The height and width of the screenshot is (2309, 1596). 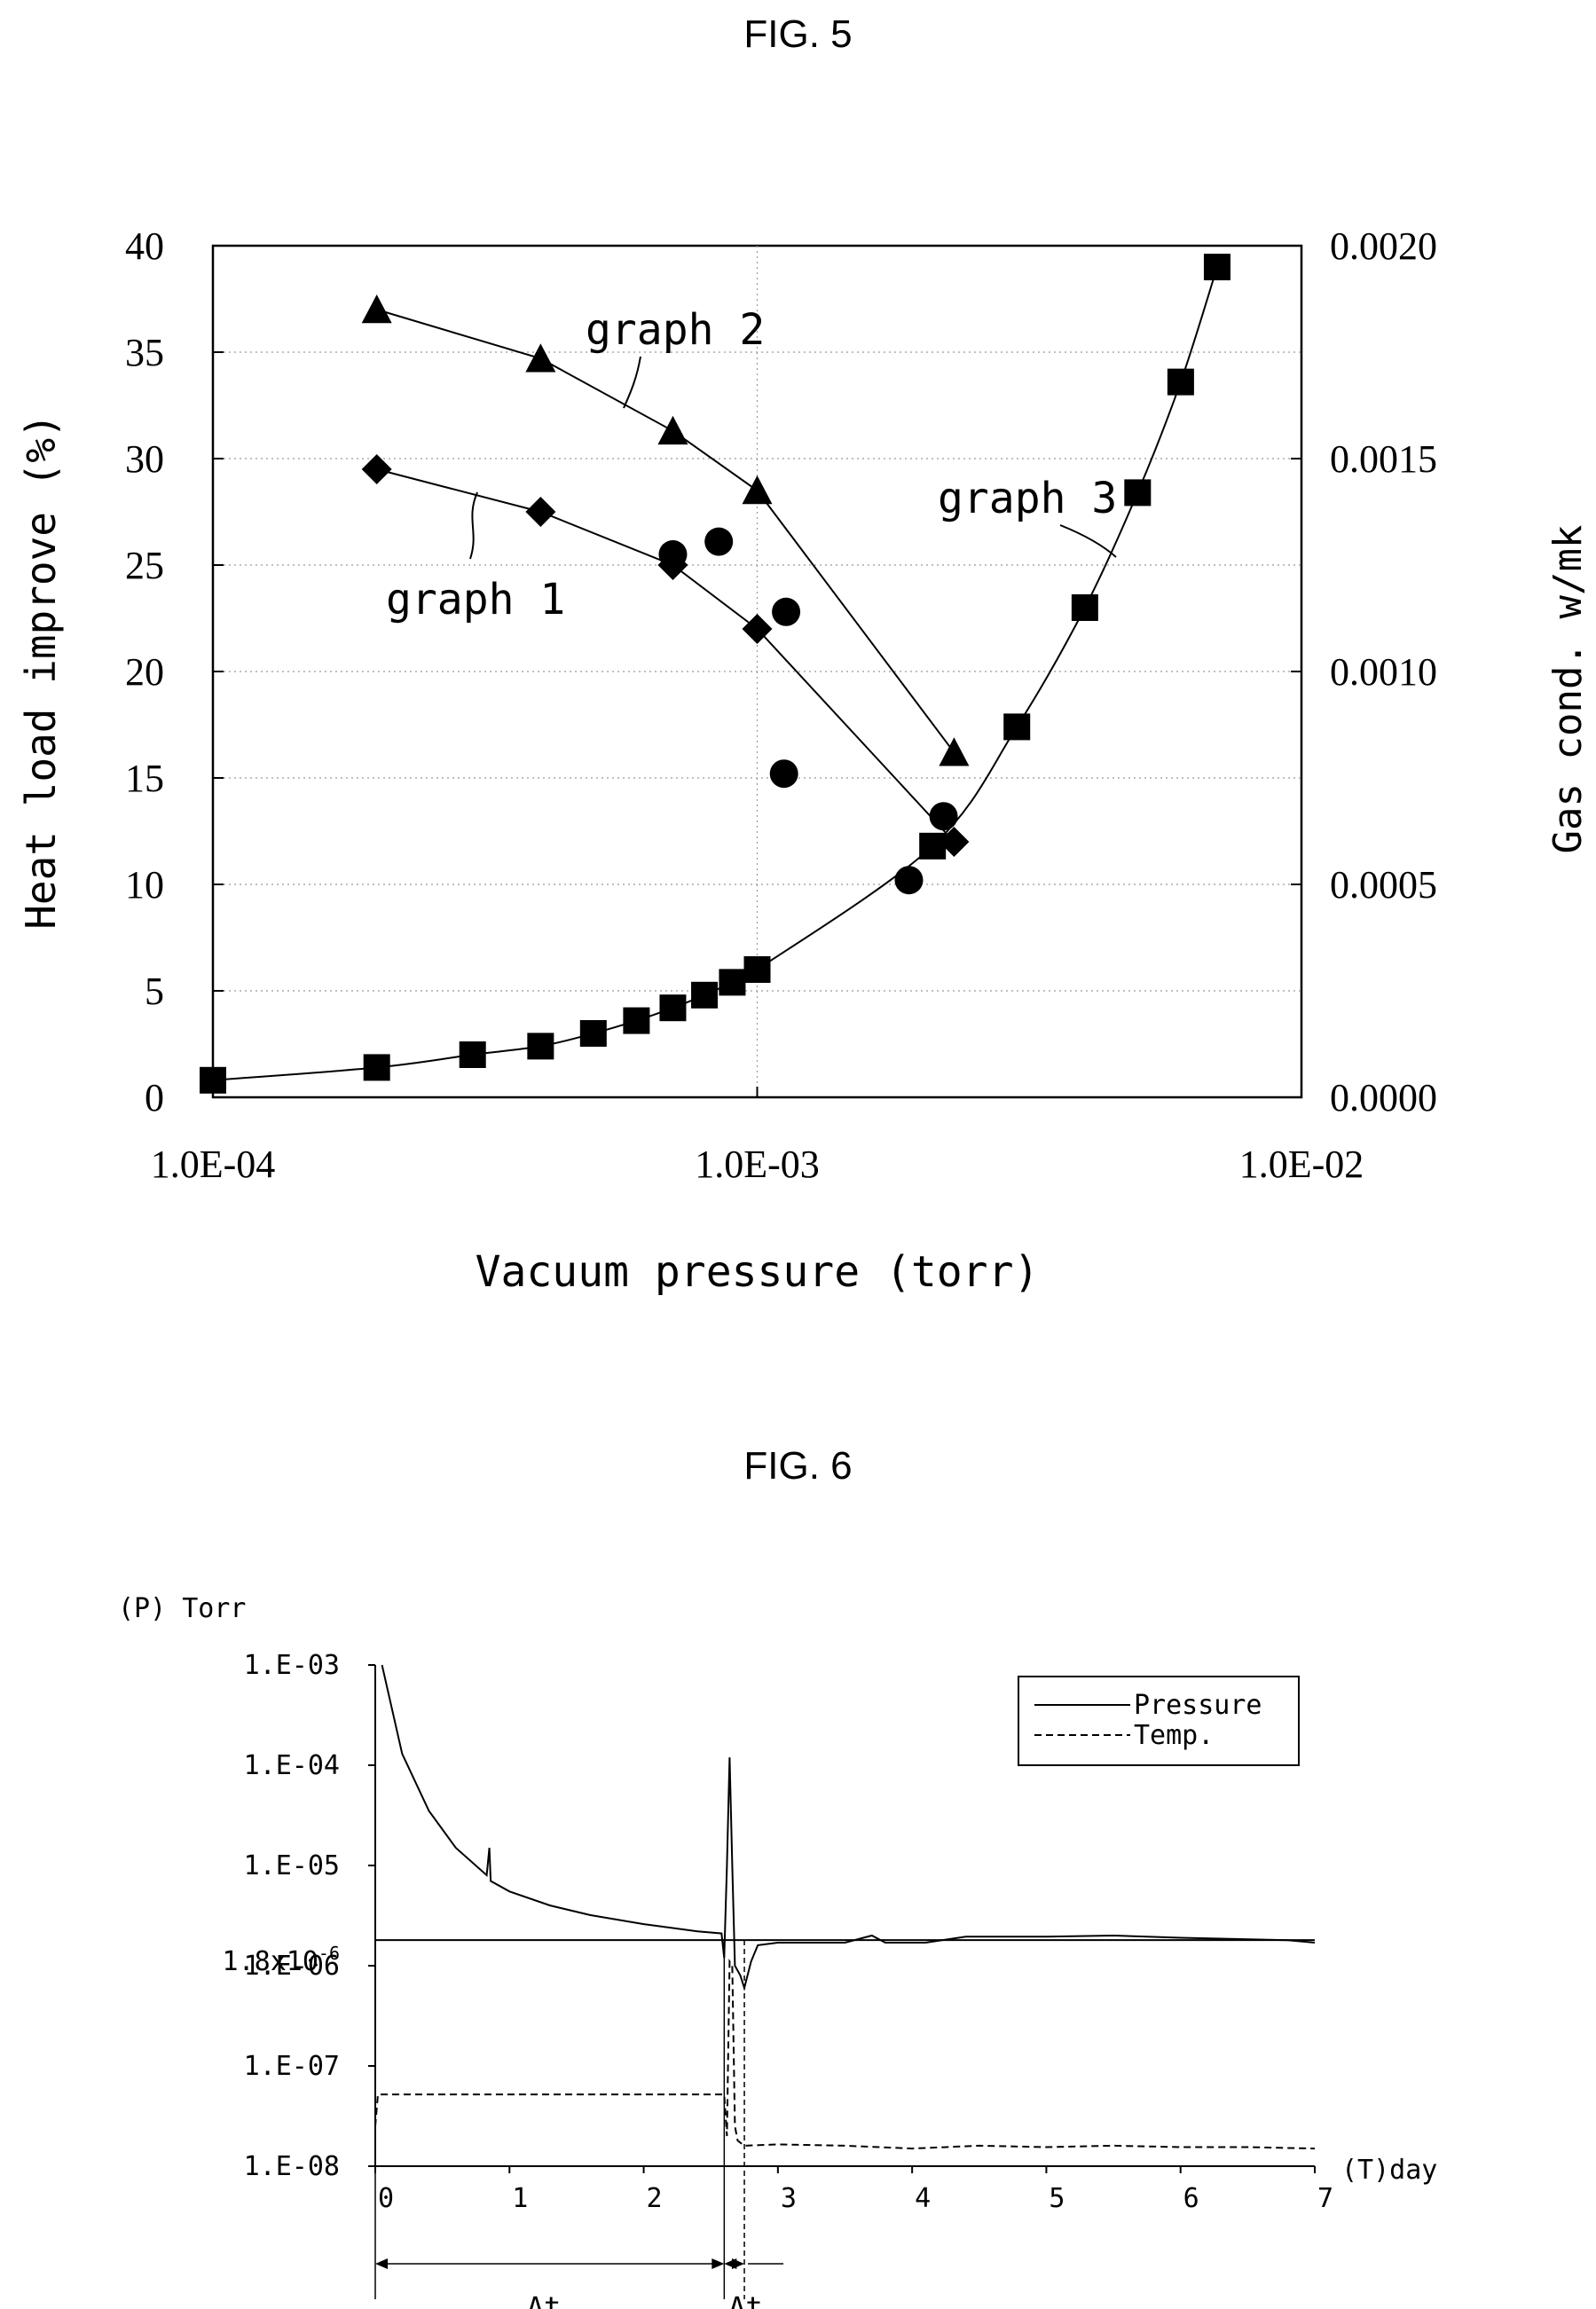 What do you see at coordinates (550, 2299) in the screenshot?
I see `interval-label: Δt1` at bounding box center [550, 2299].